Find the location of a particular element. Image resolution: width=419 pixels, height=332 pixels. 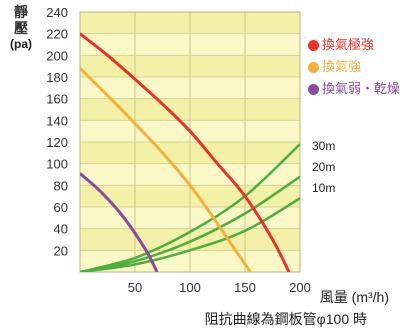

legend-item-2: 換氣弱・乾燥 is located at coordinates (354, 89).